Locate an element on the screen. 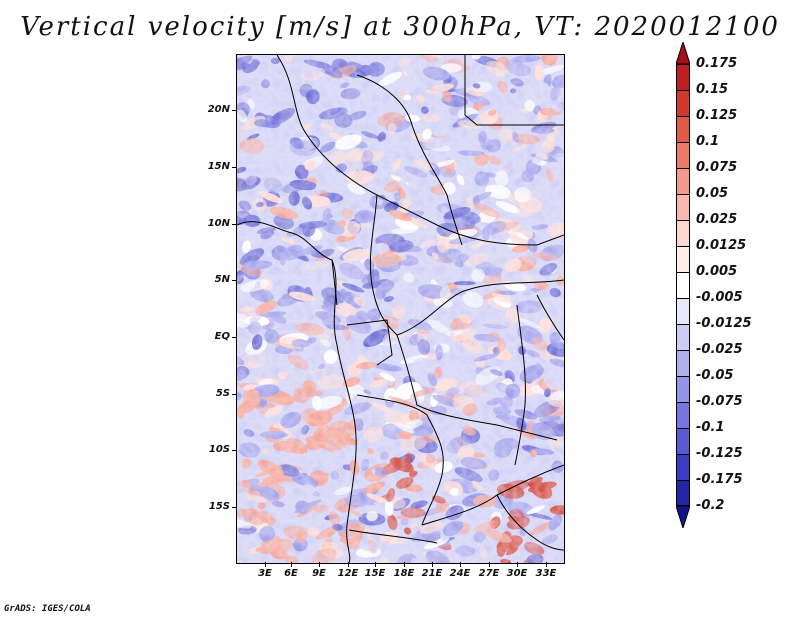 The width and height of the screenshot is (800, 618). lat-label: 10N is located at coordinates (218, 223).